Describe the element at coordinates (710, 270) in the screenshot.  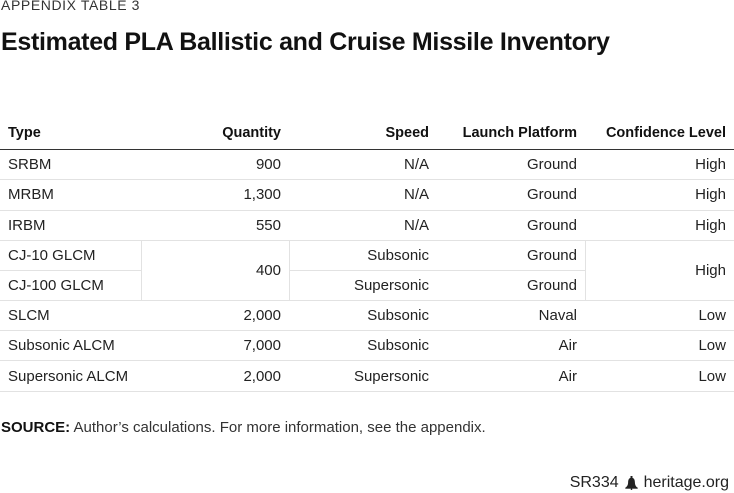
I see `cell-confidence-merged: High` at that location.